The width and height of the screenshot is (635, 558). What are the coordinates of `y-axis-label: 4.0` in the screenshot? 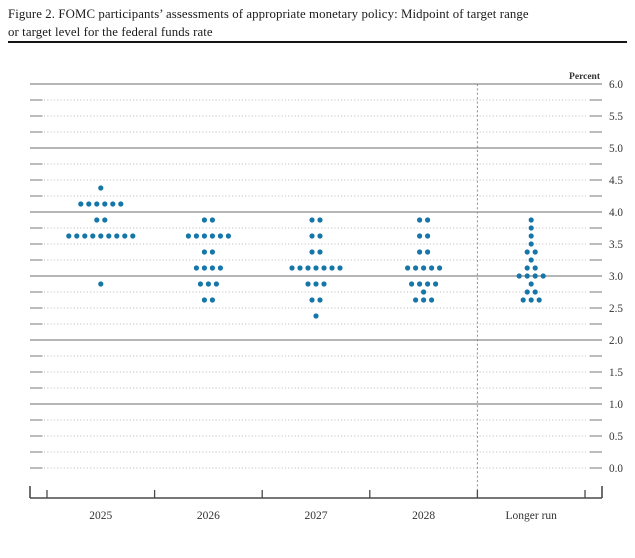 It's located at (616, 213).